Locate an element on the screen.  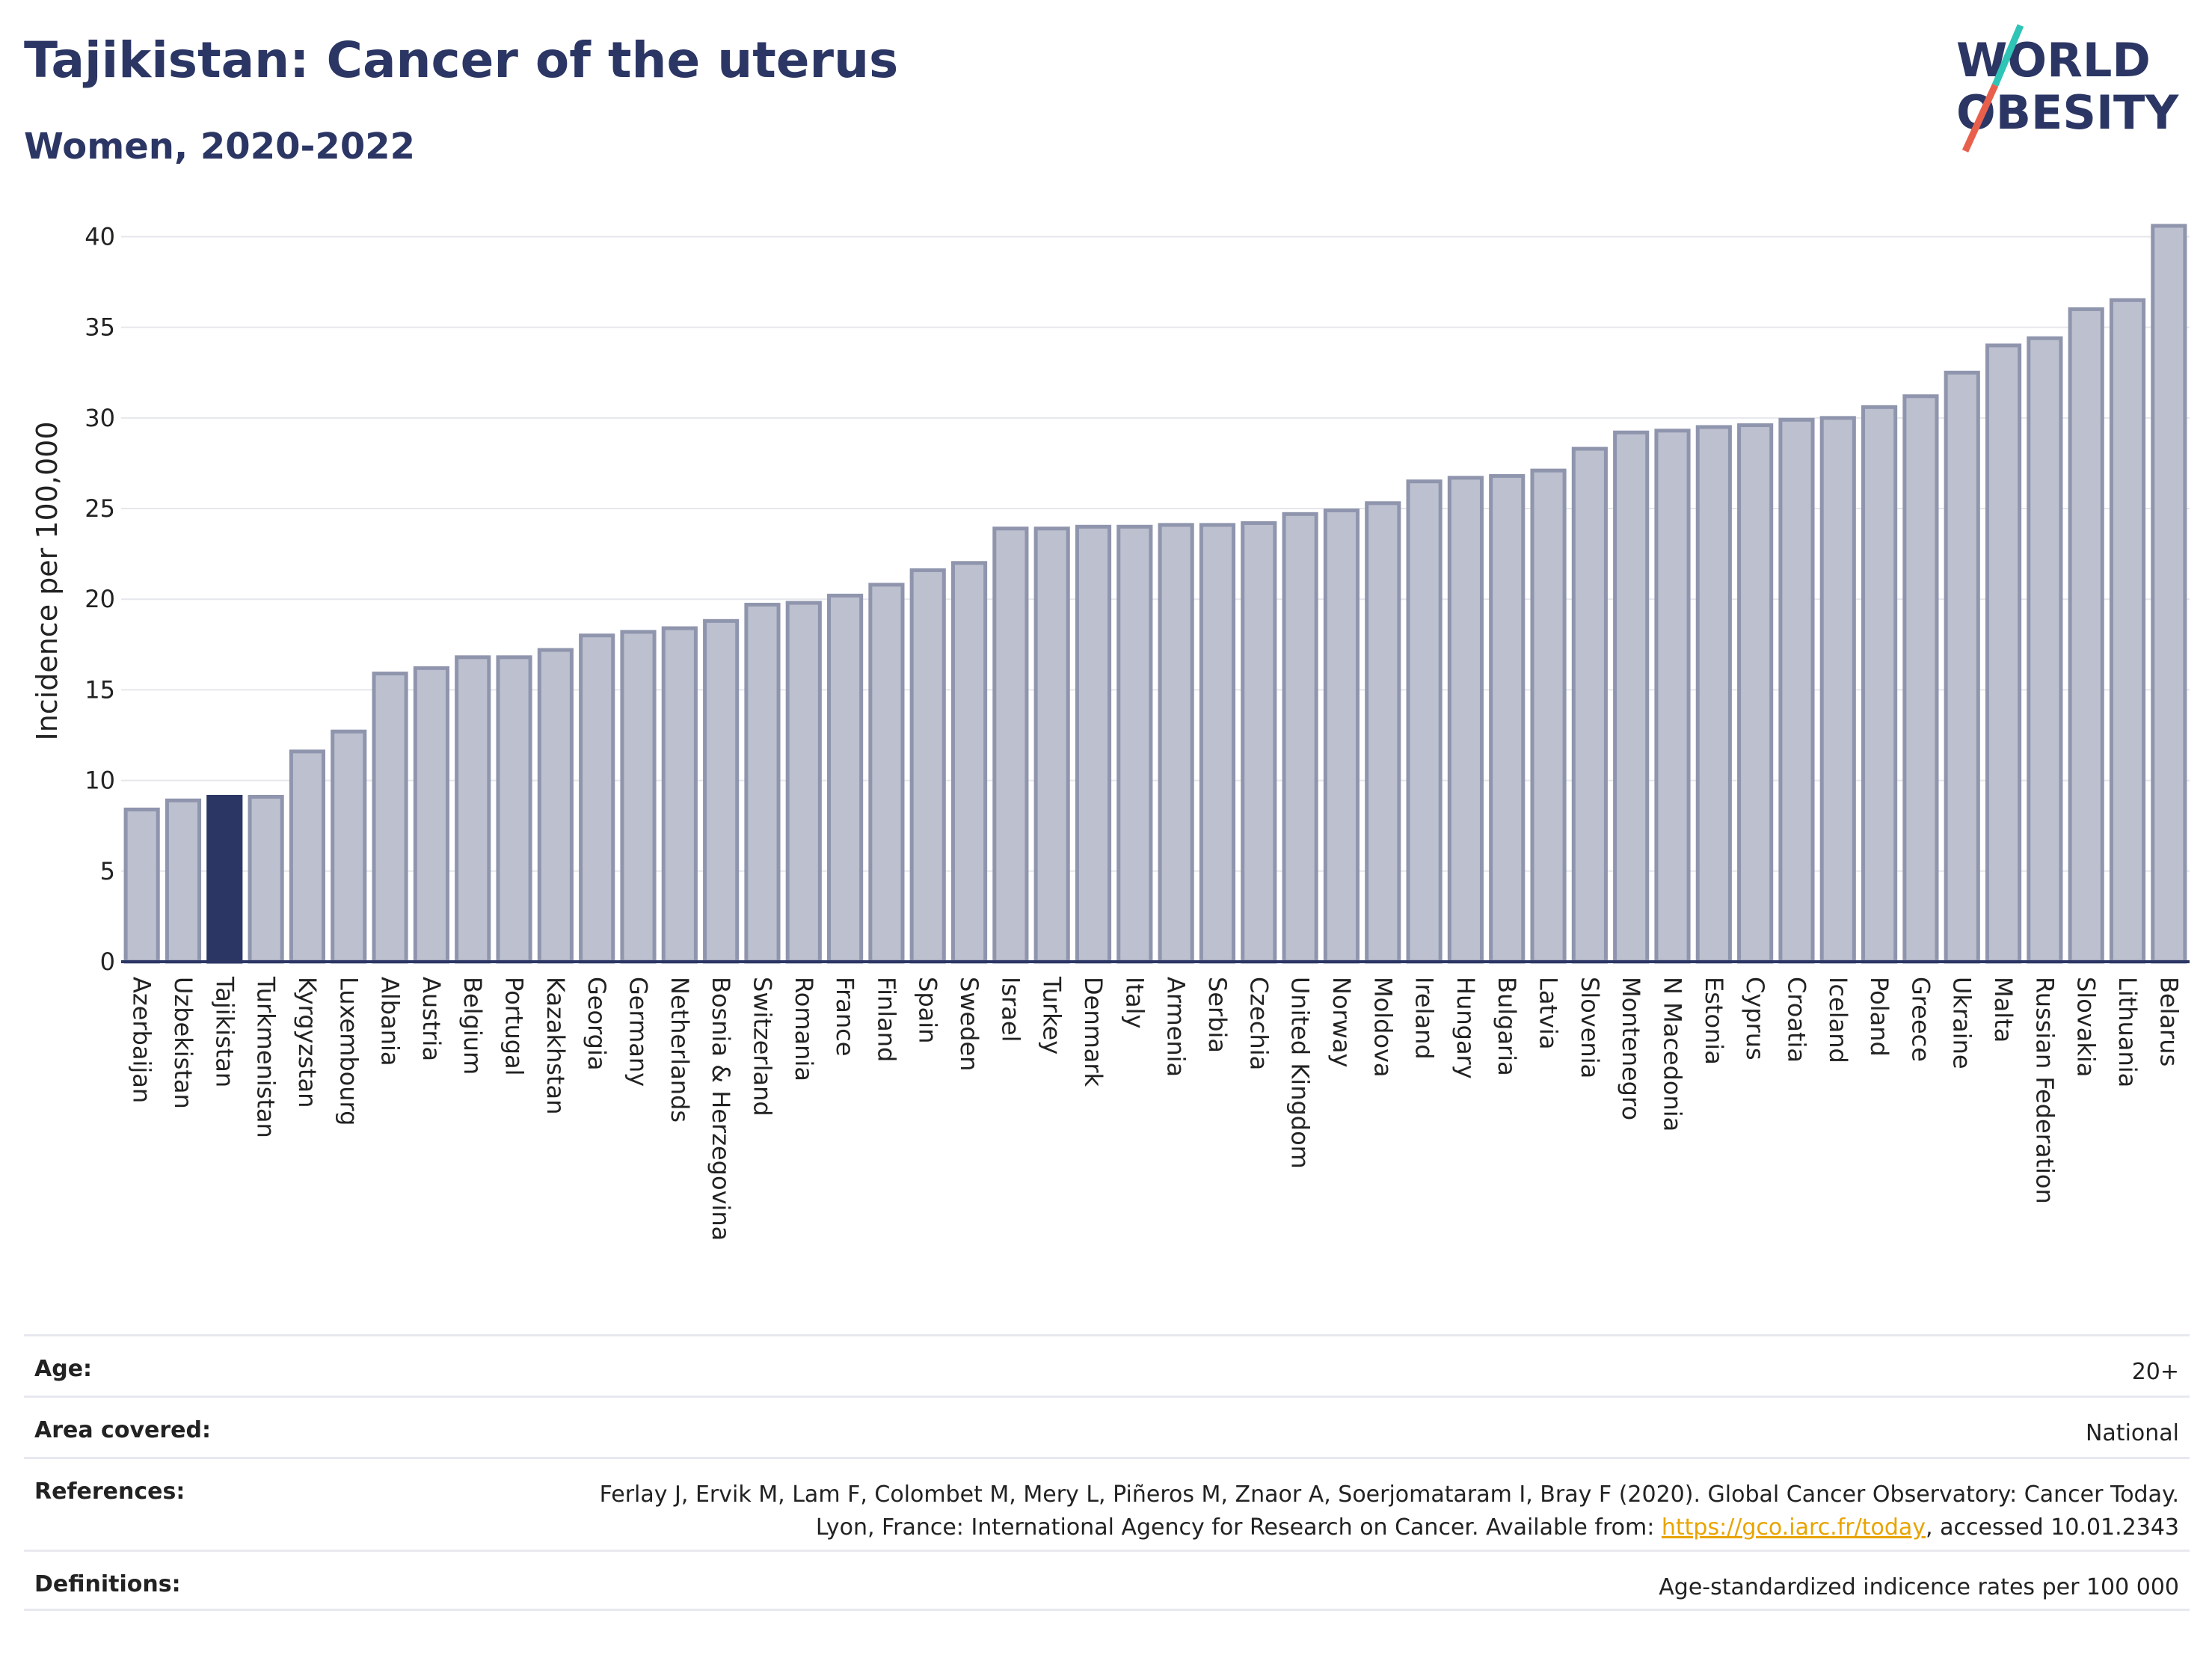
x-tick-label: Iceland is located at coordinates (1838, 1020).